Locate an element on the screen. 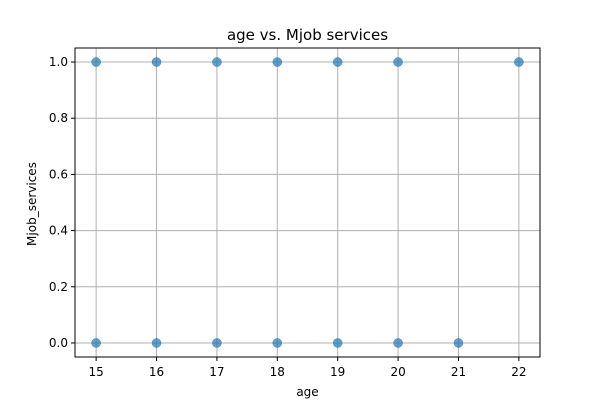  x-axis-ticks: 15 16 17 18 19 20 21 22 is located at coordinates (307, 368).